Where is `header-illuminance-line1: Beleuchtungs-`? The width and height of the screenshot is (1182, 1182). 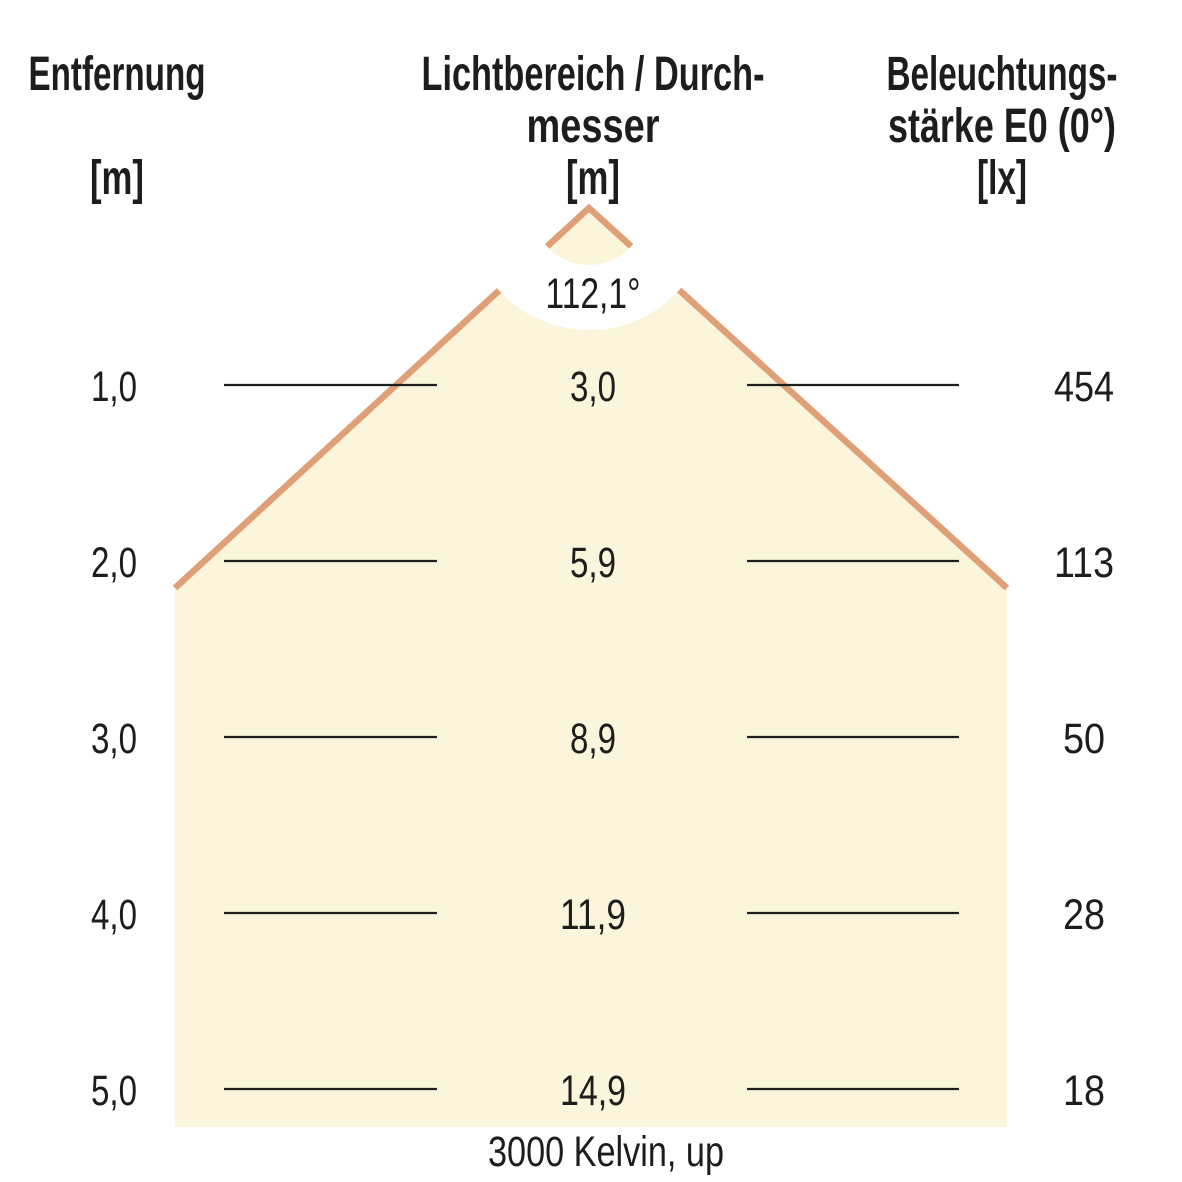 header-illuminance-line1: Beleuchtungs- is located at coordinates (1002, 74).